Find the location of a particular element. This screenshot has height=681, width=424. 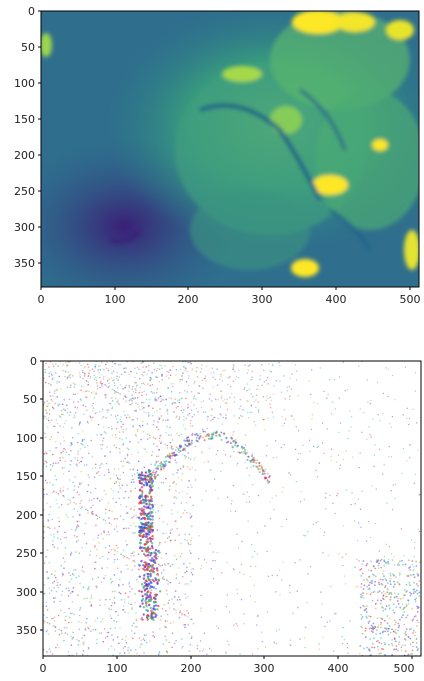

top-x-axis: 0 100 200 300 400 500 is located at coordinates (229, 296).